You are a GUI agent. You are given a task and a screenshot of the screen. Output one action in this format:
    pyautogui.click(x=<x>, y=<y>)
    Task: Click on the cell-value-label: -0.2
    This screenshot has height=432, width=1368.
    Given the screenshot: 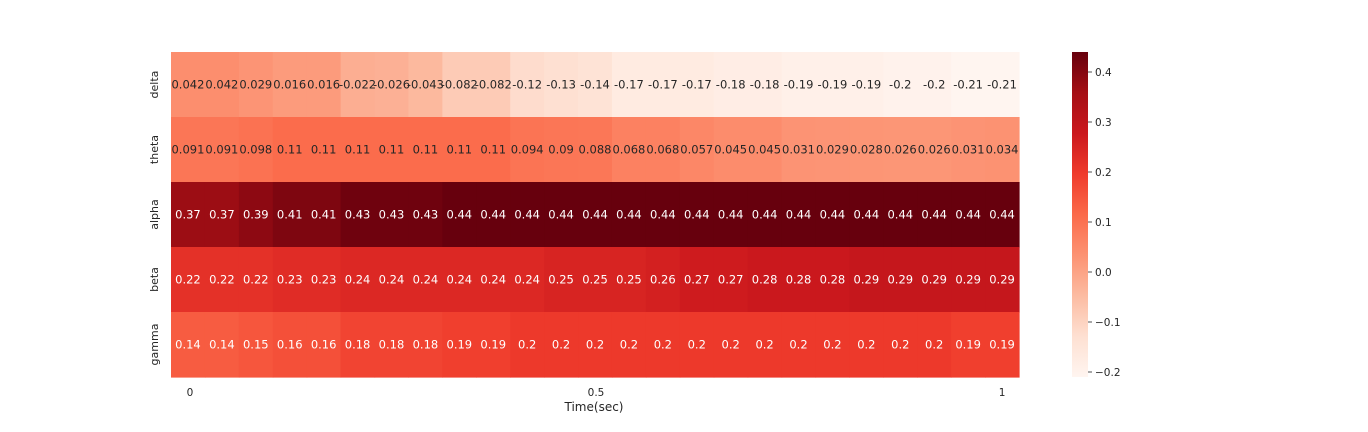 What is the action you would take?
    pyautogui.click(x=900, y=85)
    